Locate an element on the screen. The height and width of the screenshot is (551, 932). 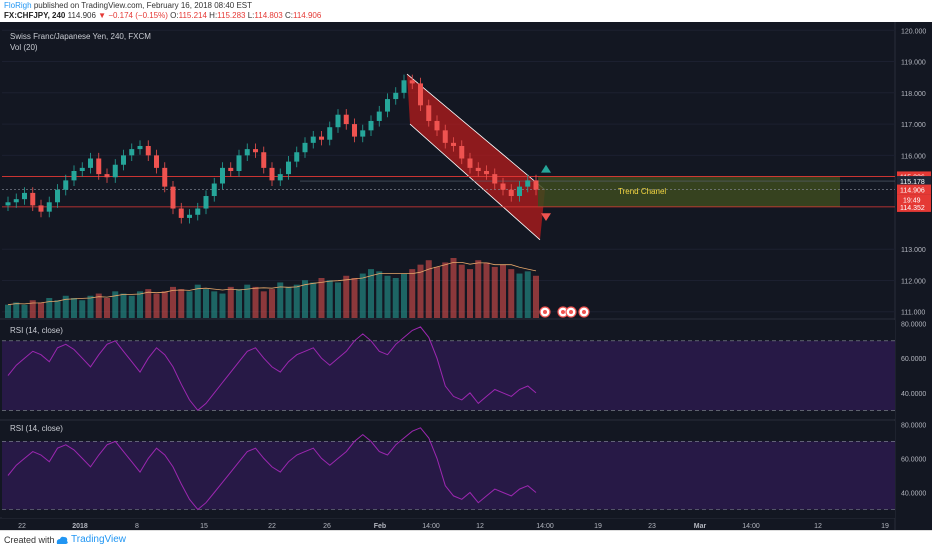
price-label: 114.352 is located at coordinates (912, 208).